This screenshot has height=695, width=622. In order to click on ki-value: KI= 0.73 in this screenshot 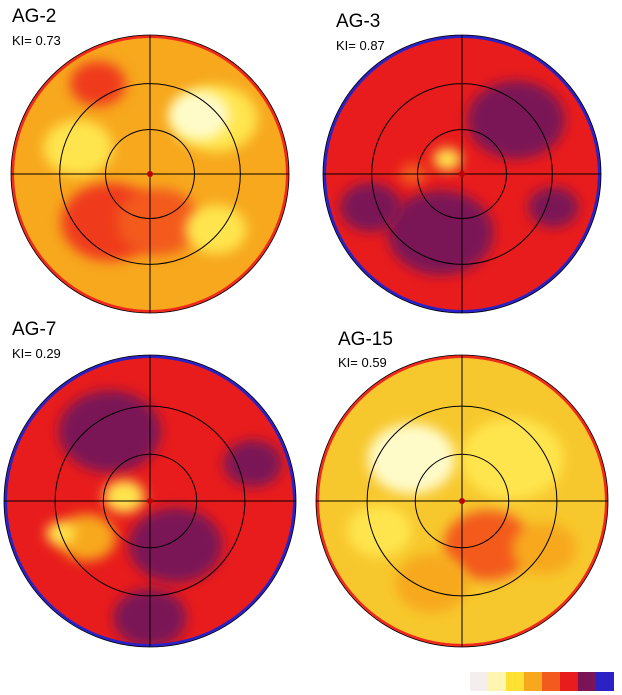, I will do `click(36, 40)`.